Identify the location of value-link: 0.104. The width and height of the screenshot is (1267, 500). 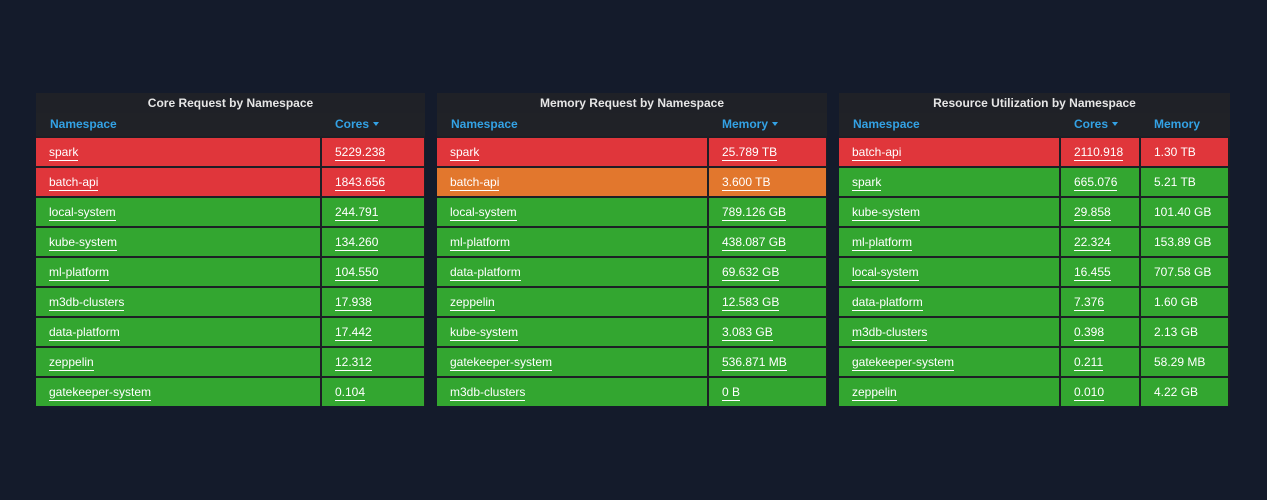
(350, 393).